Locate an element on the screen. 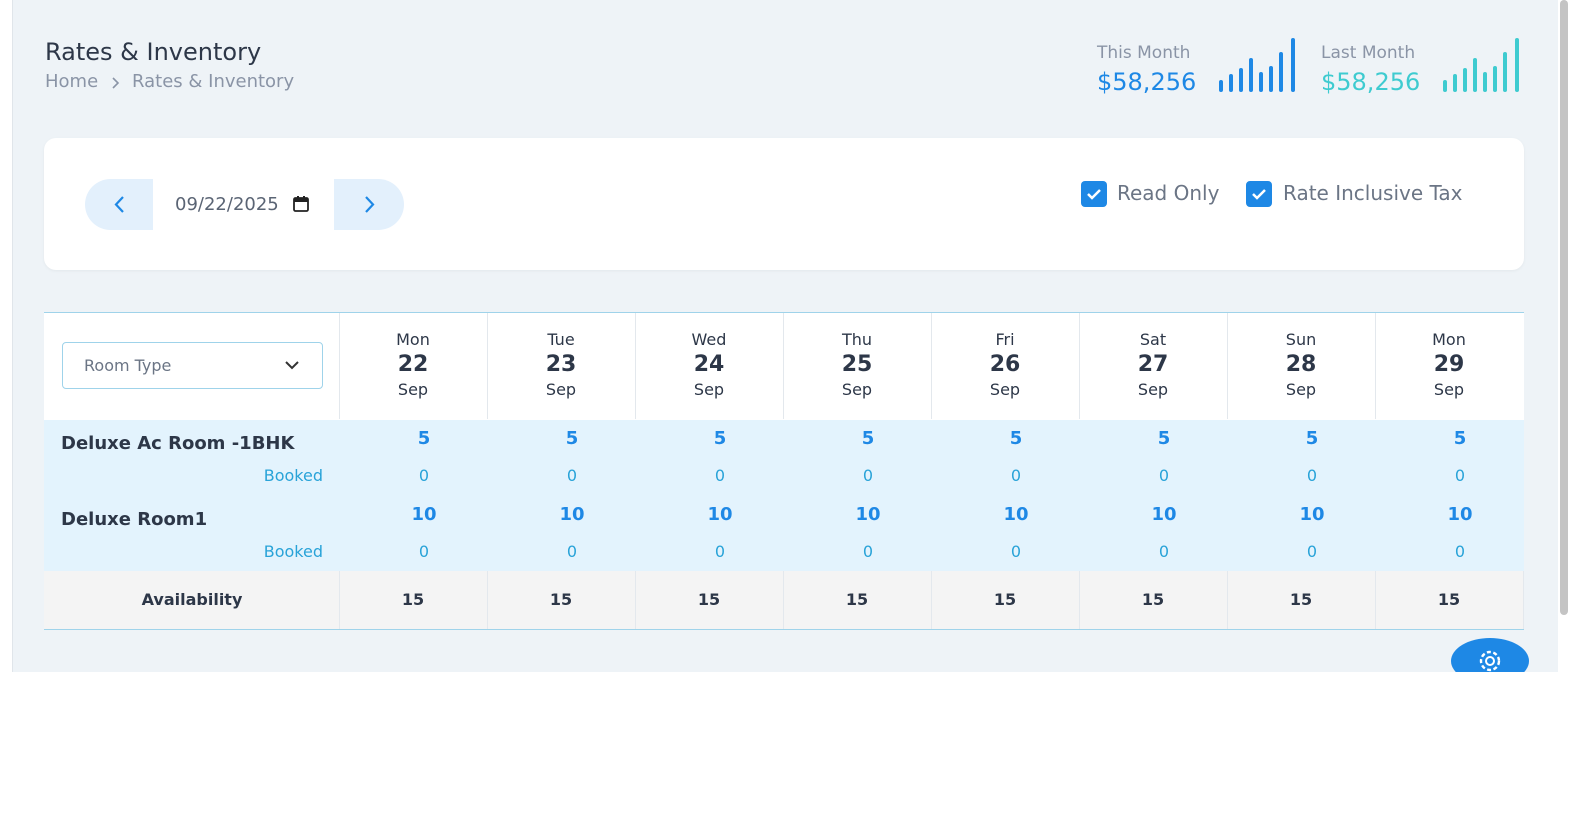 The width and height of the screenshot is (1570, 840). weekday: Tue is located at coordinates (561, 339).